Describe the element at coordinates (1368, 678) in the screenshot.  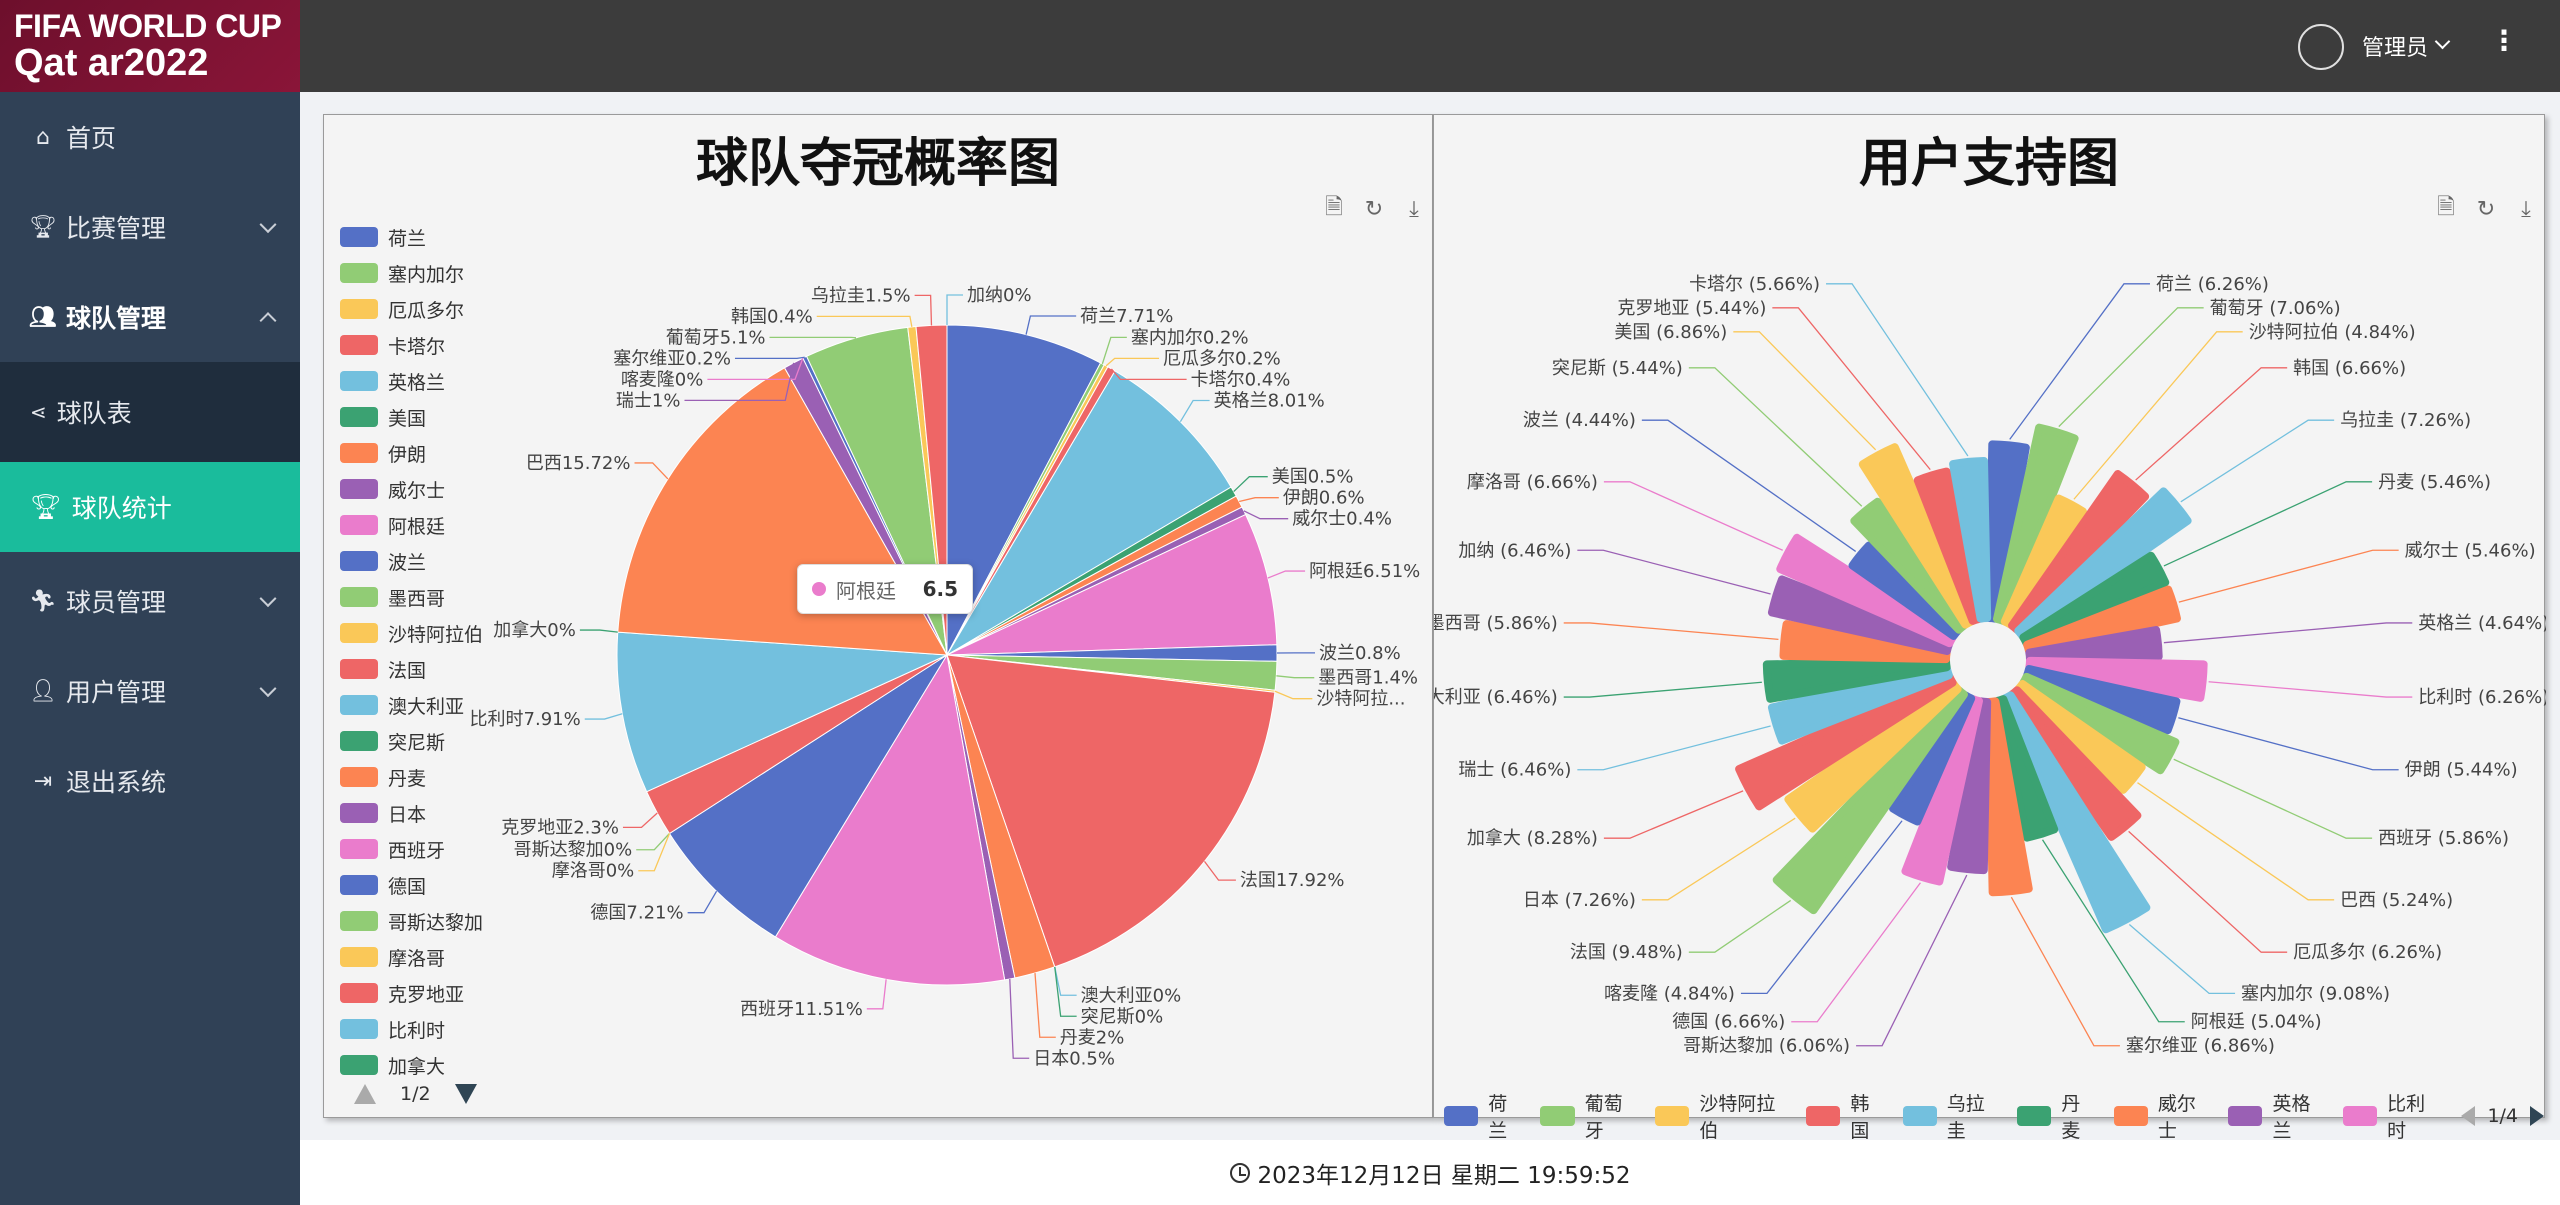
I see `pie-slice-label: 墨西哥1.4%` at that location.